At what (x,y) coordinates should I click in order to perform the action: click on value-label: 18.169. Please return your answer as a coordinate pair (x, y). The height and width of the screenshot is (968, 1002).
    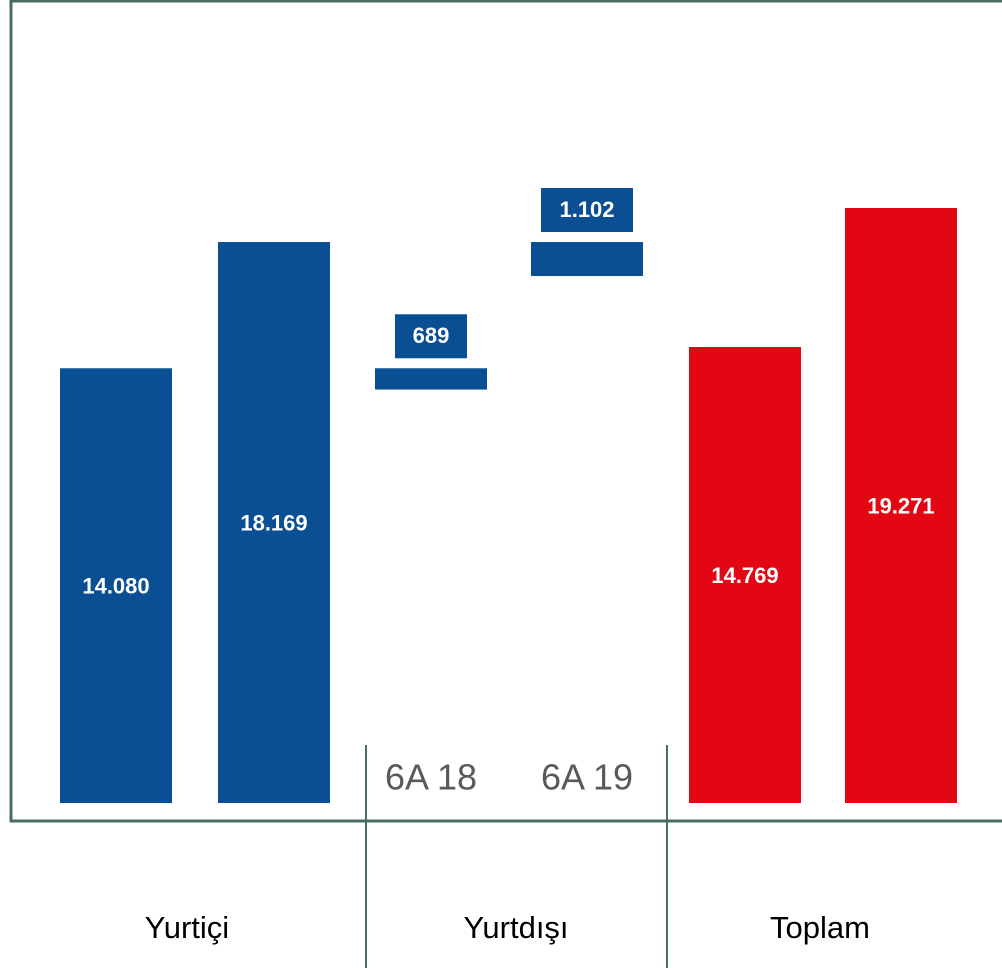
    Looking at the image, I should click on (273, 522).